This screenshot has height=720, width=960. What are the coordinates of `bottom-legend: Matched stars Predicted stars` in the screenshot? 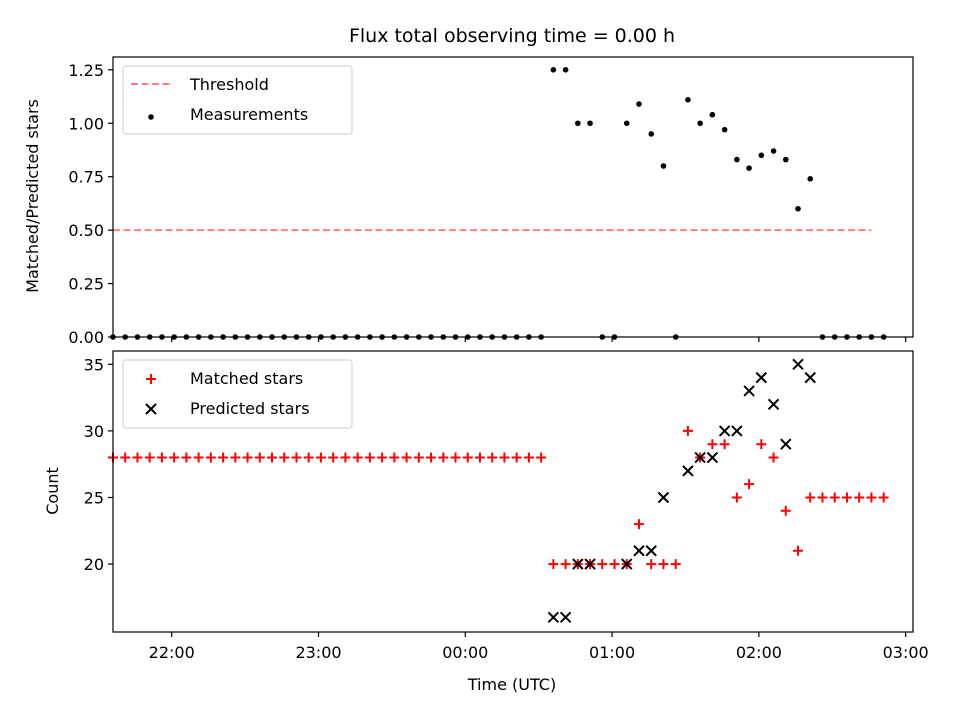 It's located at (237, 394).